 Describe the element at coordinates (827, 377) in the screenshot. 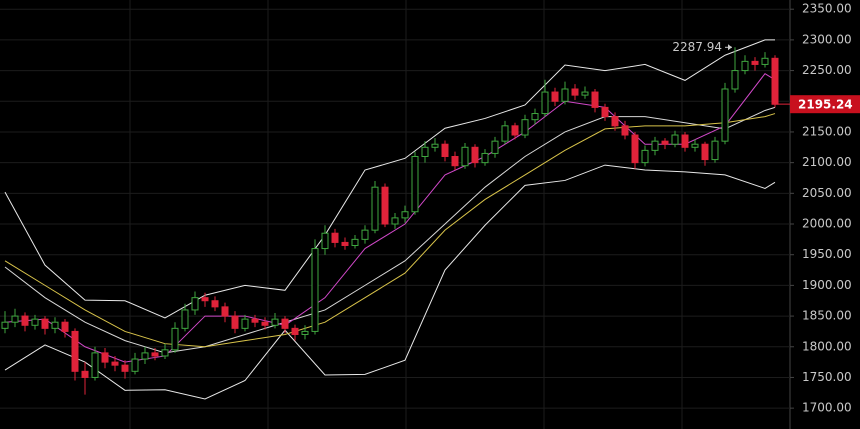

I see `y-tick-label: 1750.00` at that location.